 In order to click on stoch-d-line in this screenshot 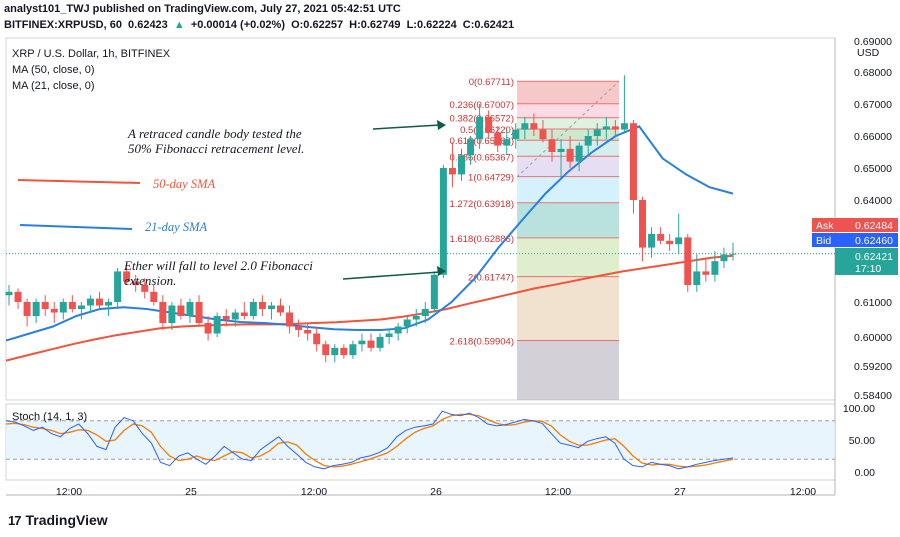, I will do `click(369, 440)`.